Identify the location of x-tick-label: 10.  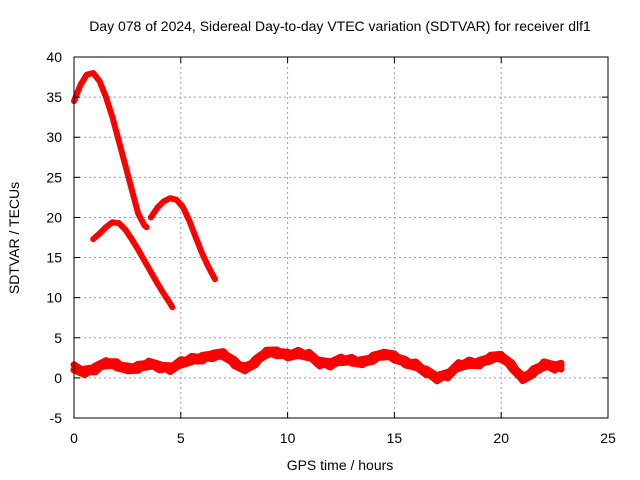
(288, 438).